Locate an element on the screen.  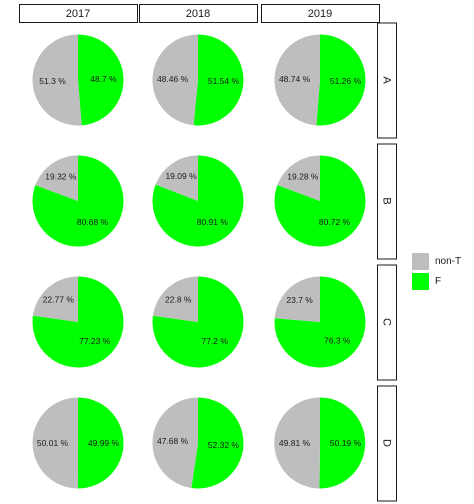
pie-panel-b-2017: 80.68 % 19.32 % is located at coordinates (78, 201).